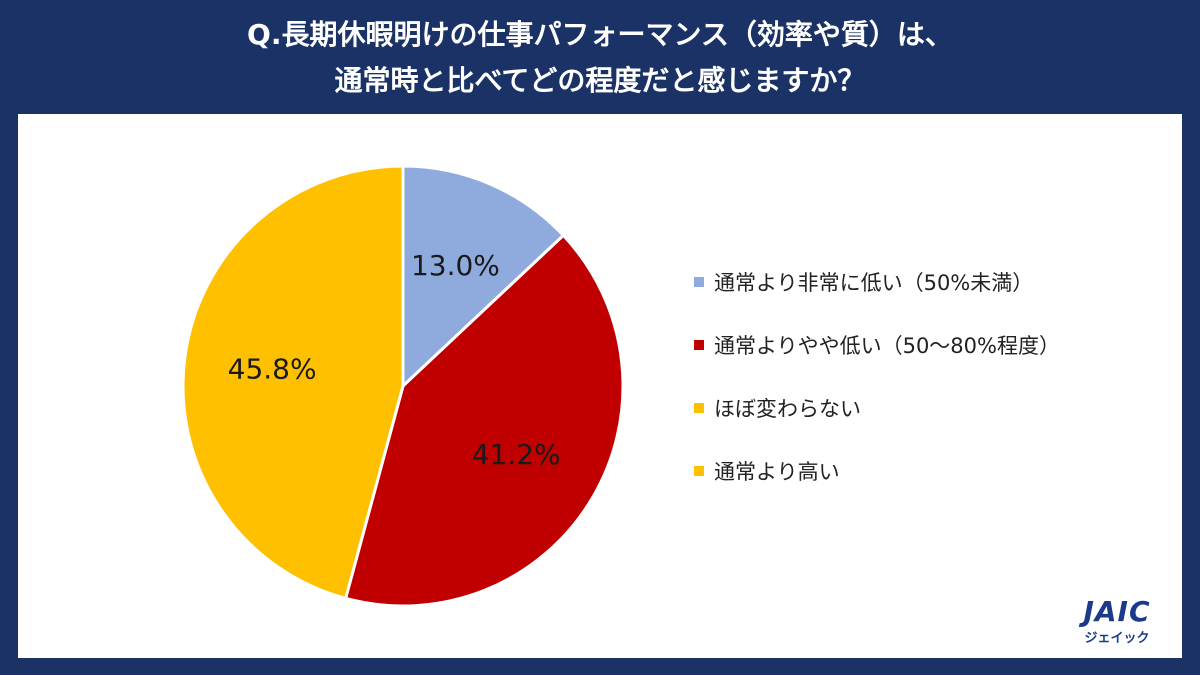  Describe the element at coordinates (516, 454) in the screenshot. I see `pie-label-1: 41.2%` at that location.